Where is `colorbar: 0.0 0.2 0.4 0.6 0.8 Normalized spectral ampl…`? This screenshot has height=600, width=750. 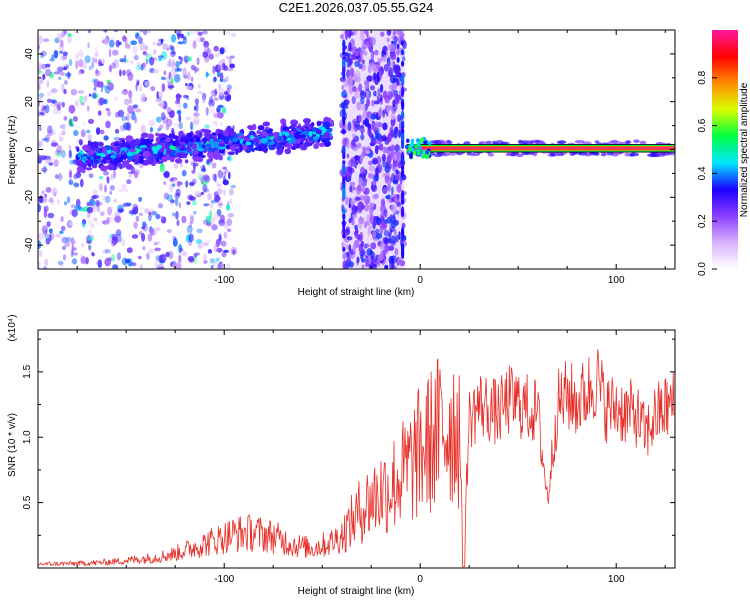
colorbar: 0.0 0.2 0.4 0.6 0.8 Normalized spectral ampl… is located at coordinates (723, 153).